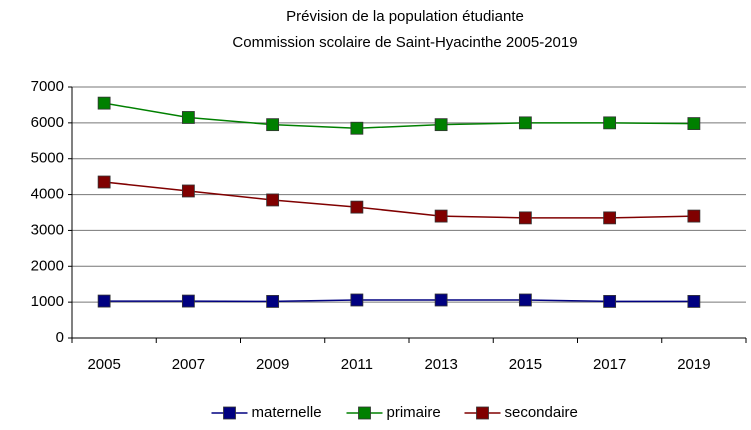 This screenshot has height=430, width=751. Describe the element at coordinates (414, 412) in the screenshot. I see `legend-label: primaire` at that location.